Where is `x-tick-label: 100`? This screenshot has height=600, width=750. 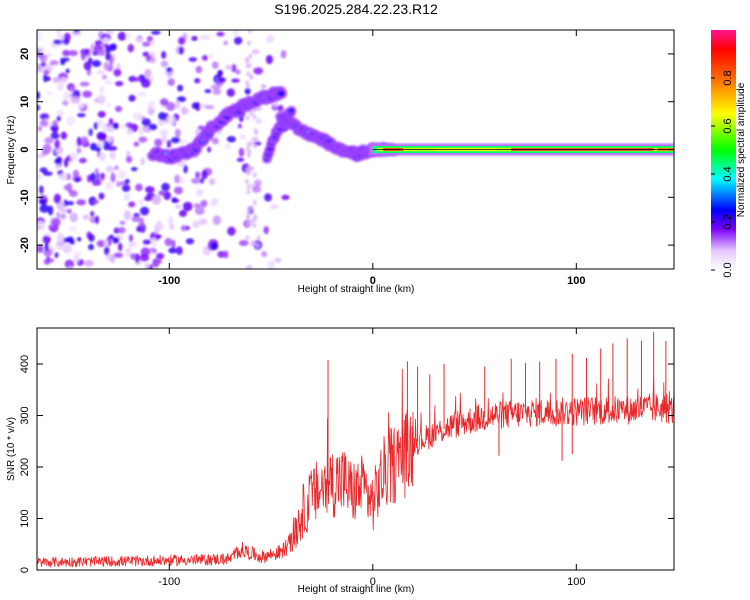
x-tick-label: 100 is located at coordinates (576, 582).